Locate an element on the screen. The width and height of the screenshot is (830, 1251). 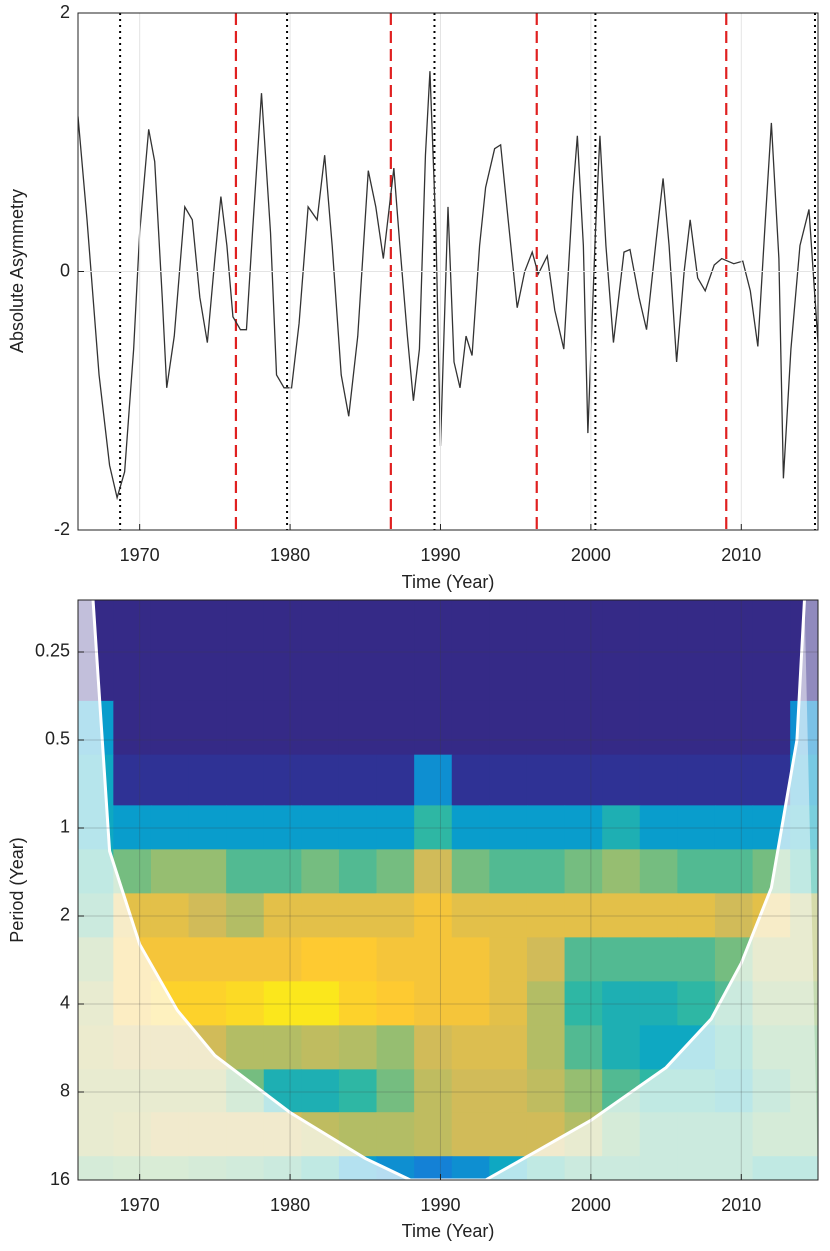
x-tick-label: 1990 is located at coordinates (440, 555).